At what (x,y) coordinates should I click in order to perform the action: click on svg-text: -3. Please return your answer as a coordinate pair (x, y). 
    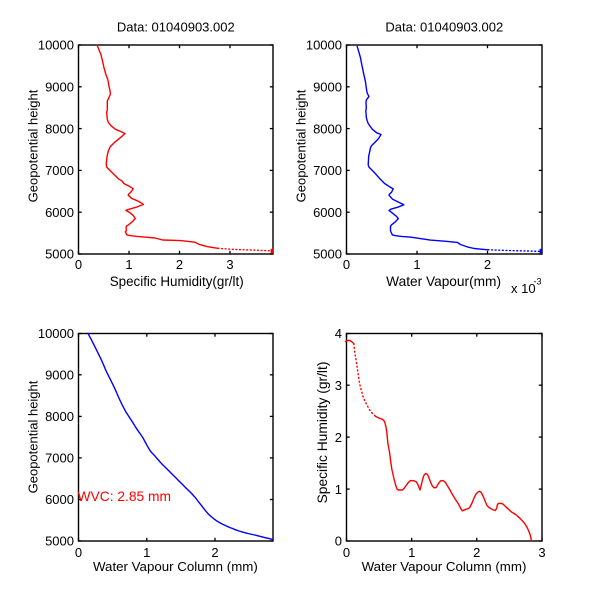
    Looking at the image, I should click on (538, 282).